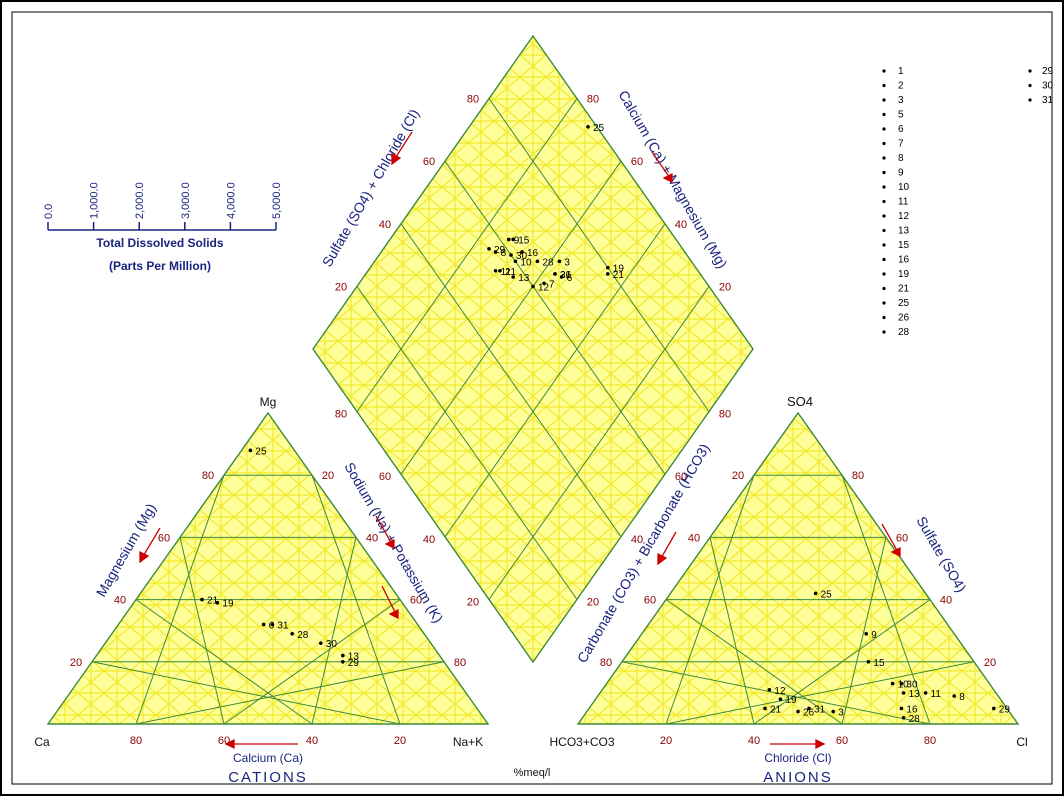 This screenshot has height=801, width=1064. Describe the element at coordinates (903, 202) in the screenshot. I see `legend-item: 11` at that location.